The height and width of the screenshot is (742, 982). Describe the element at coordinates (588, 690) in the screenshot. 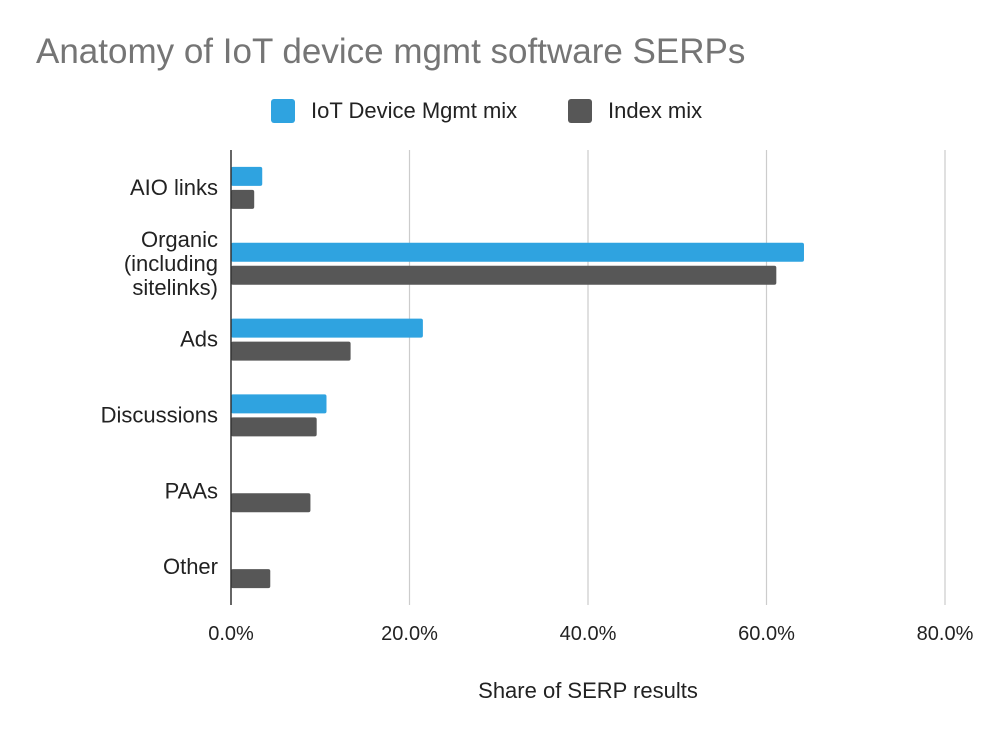

I see `x-axis-title-text: Share of SERP results` at that location.